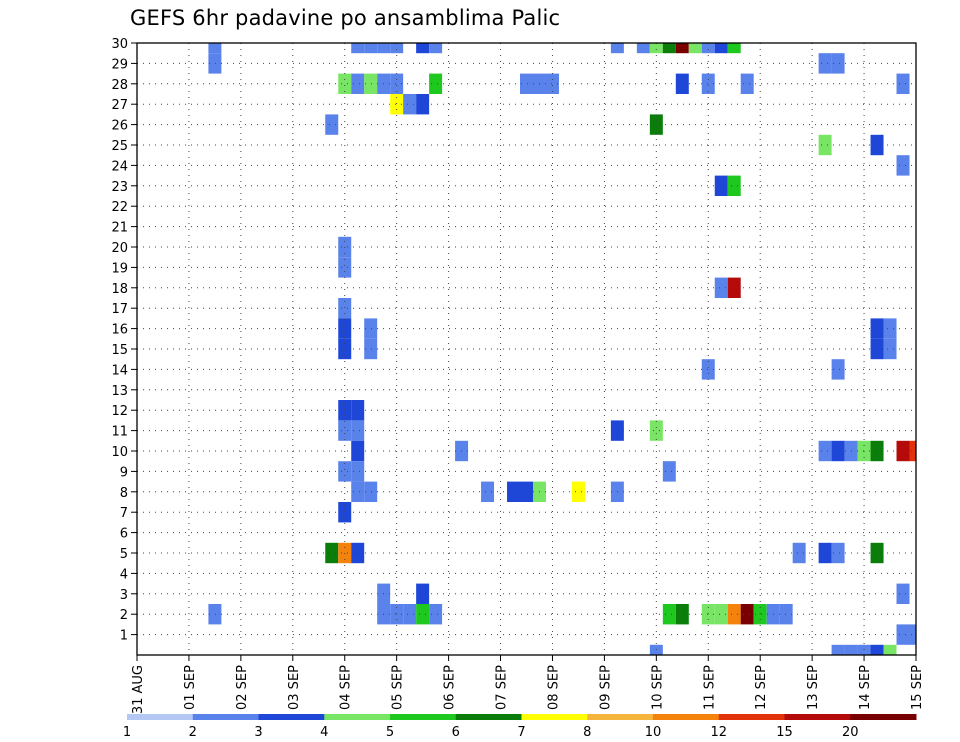 Image resolution: width=960 pixels, height=742 pixels. Describe the element at coordinates (119, 228) in the screenshot. I see `y-tick-label: 21` at that location.